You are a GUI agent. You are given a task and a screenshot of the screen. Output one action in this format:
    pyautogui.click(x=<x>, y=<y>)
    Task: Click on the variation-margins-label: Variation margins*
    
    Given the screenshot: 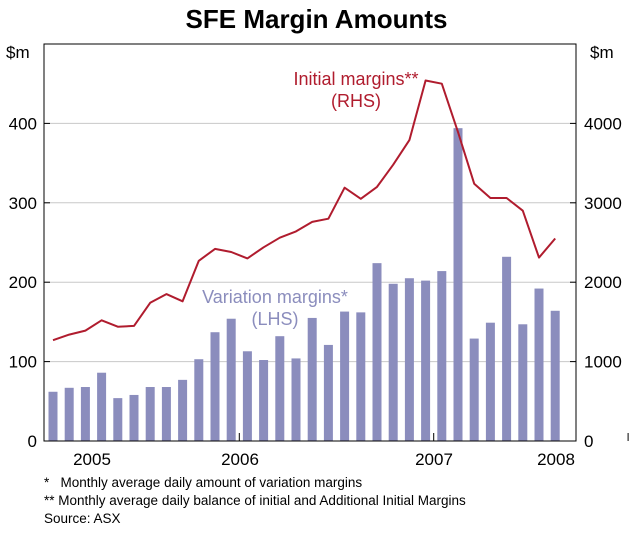 What is the action you would take?
    pyautogui.click(x=275, y=297)
    